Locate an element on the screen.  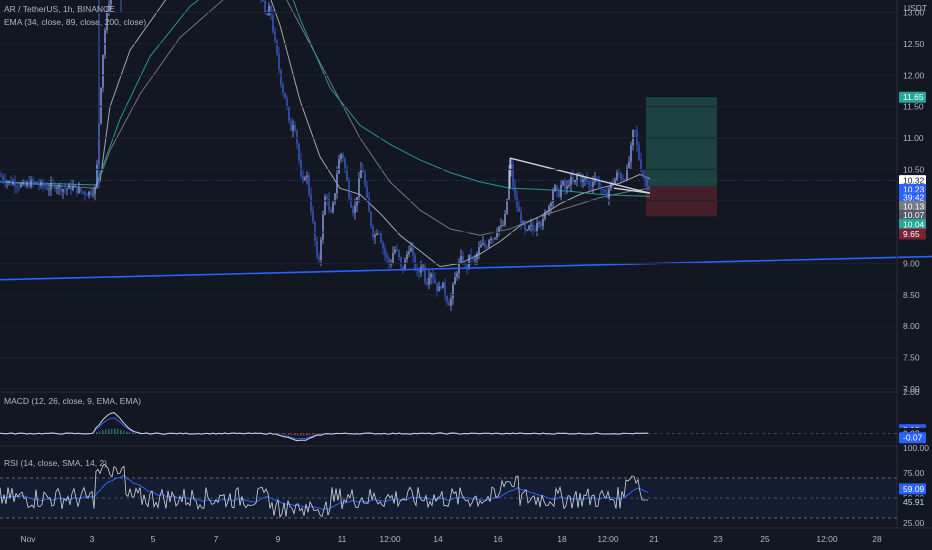
price-tag-label: 9.65 is located at coordinates (911, 234).